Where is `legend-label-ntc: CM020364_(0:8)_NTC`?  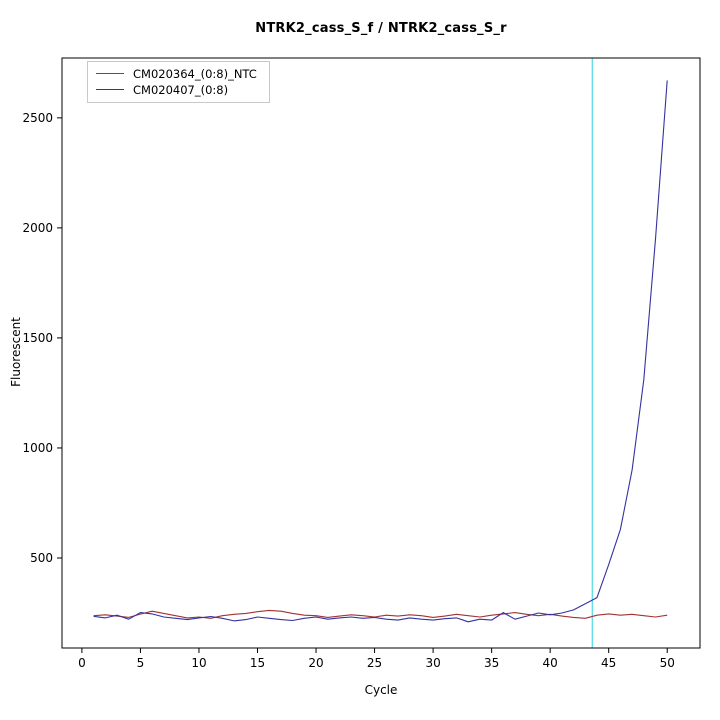 legend-label-ntc: CM020364_(0:8)_NTC is located at coordinates (195, 73).